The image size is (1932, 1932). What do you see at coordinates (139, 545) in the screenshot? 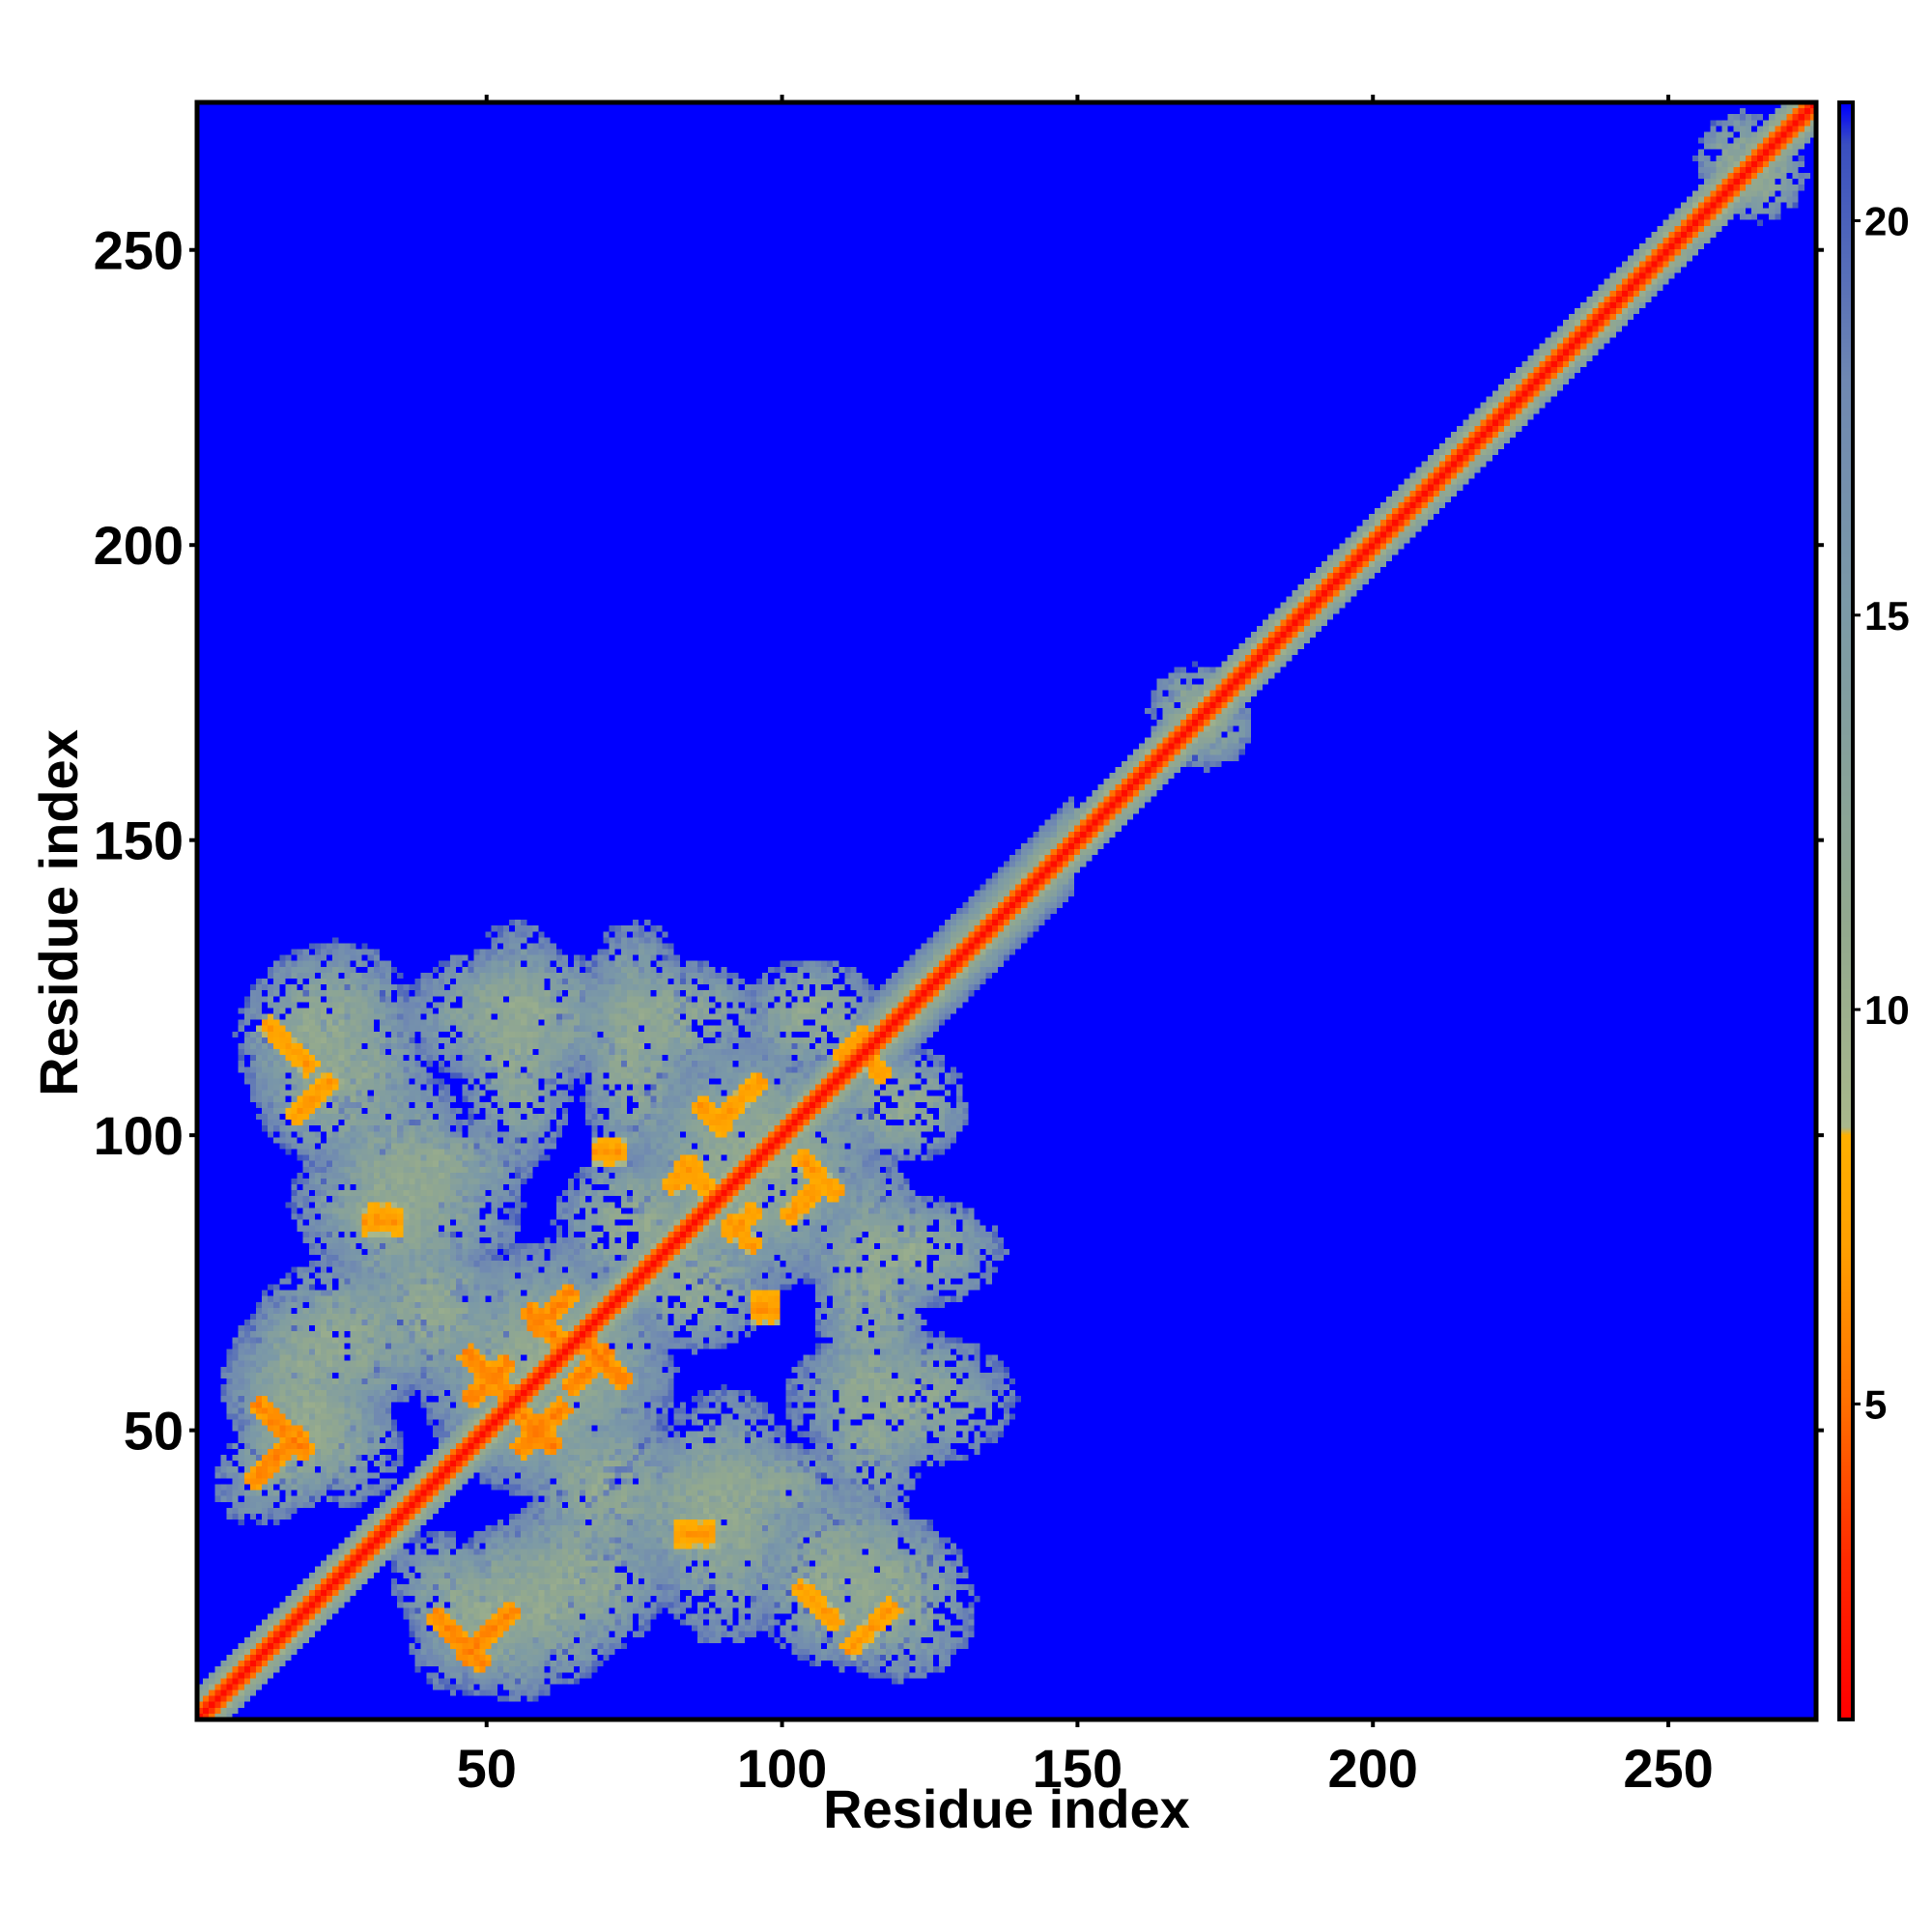
I see `y-tick-label: 200` at bounding box center [139, 545].